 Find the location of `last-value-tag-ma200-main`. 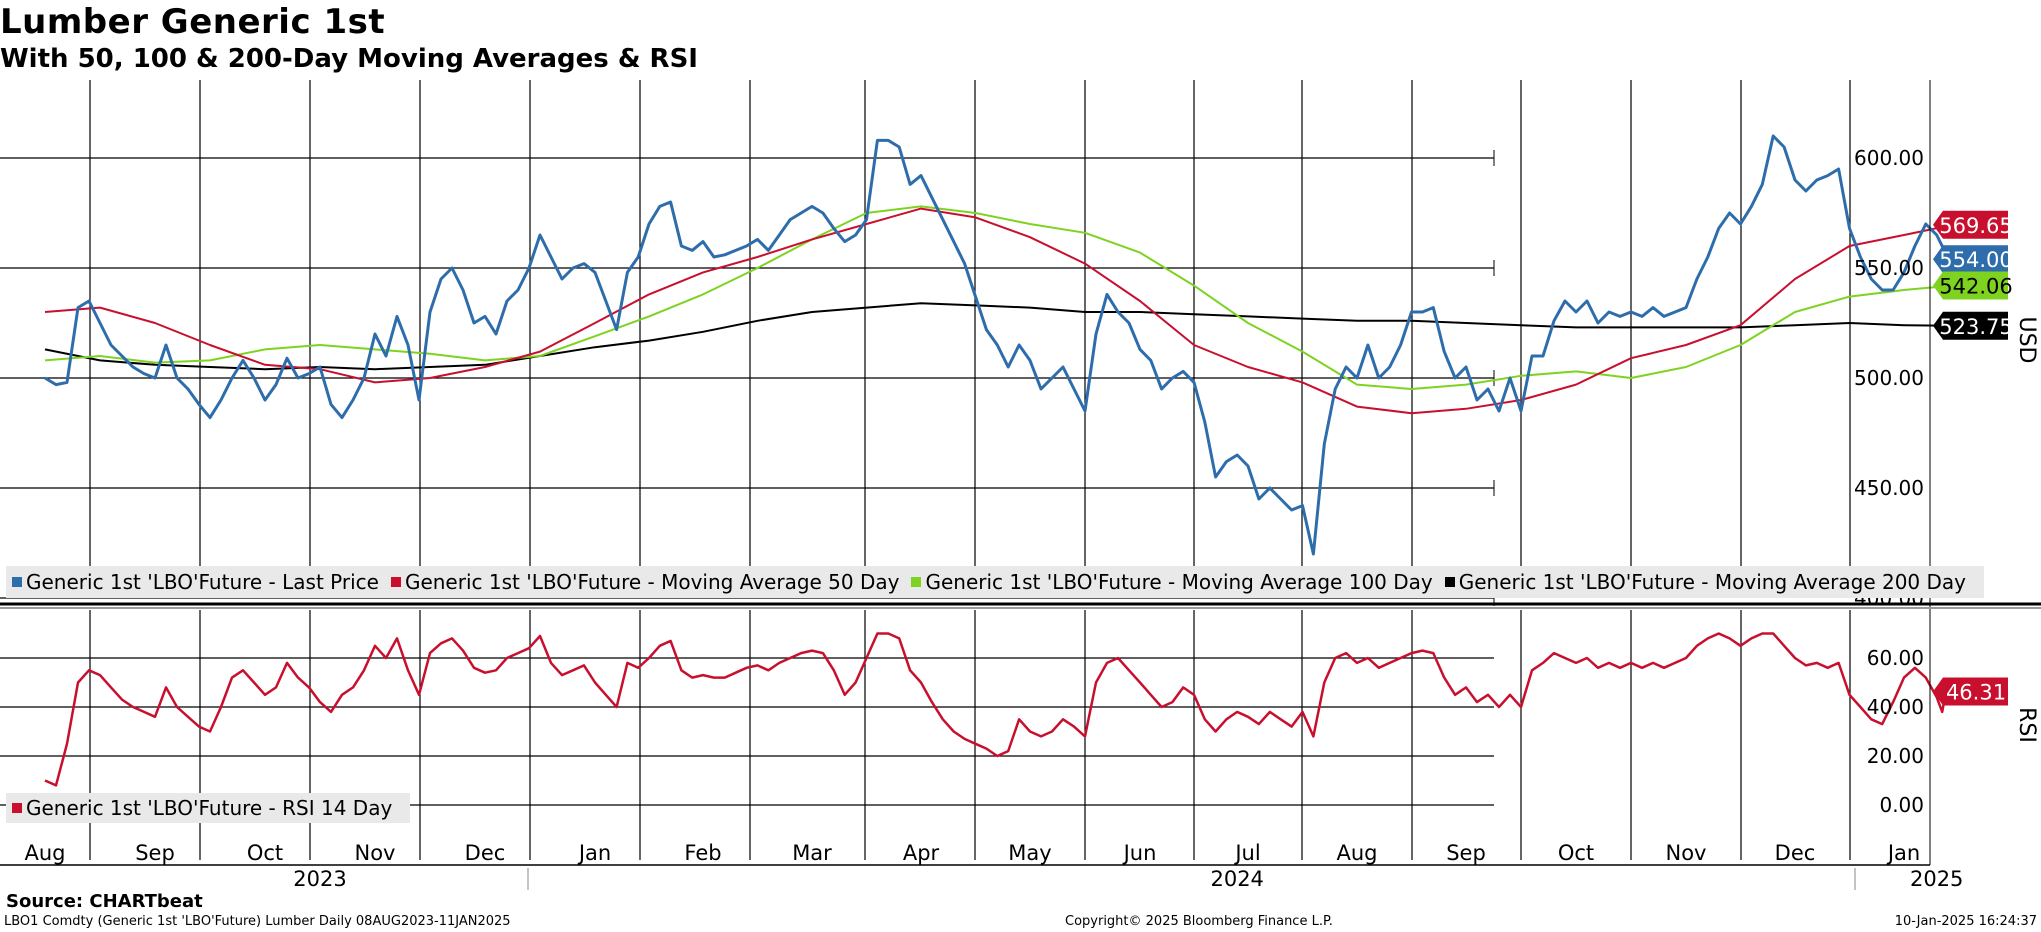

last-value-tag-ma200-main is located at coordinates (1970, 325).